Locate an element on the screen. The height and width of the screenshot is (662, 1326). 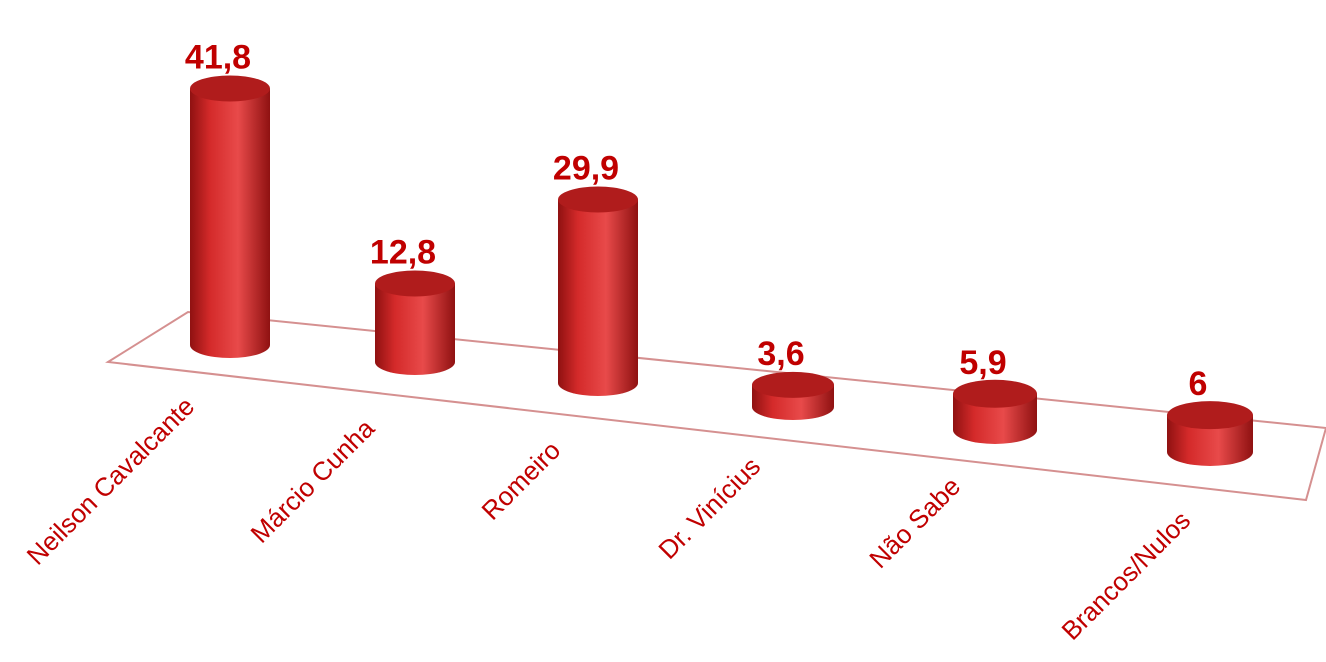
category-label: Dr. Vinícius is located at coordinates (709, 508).